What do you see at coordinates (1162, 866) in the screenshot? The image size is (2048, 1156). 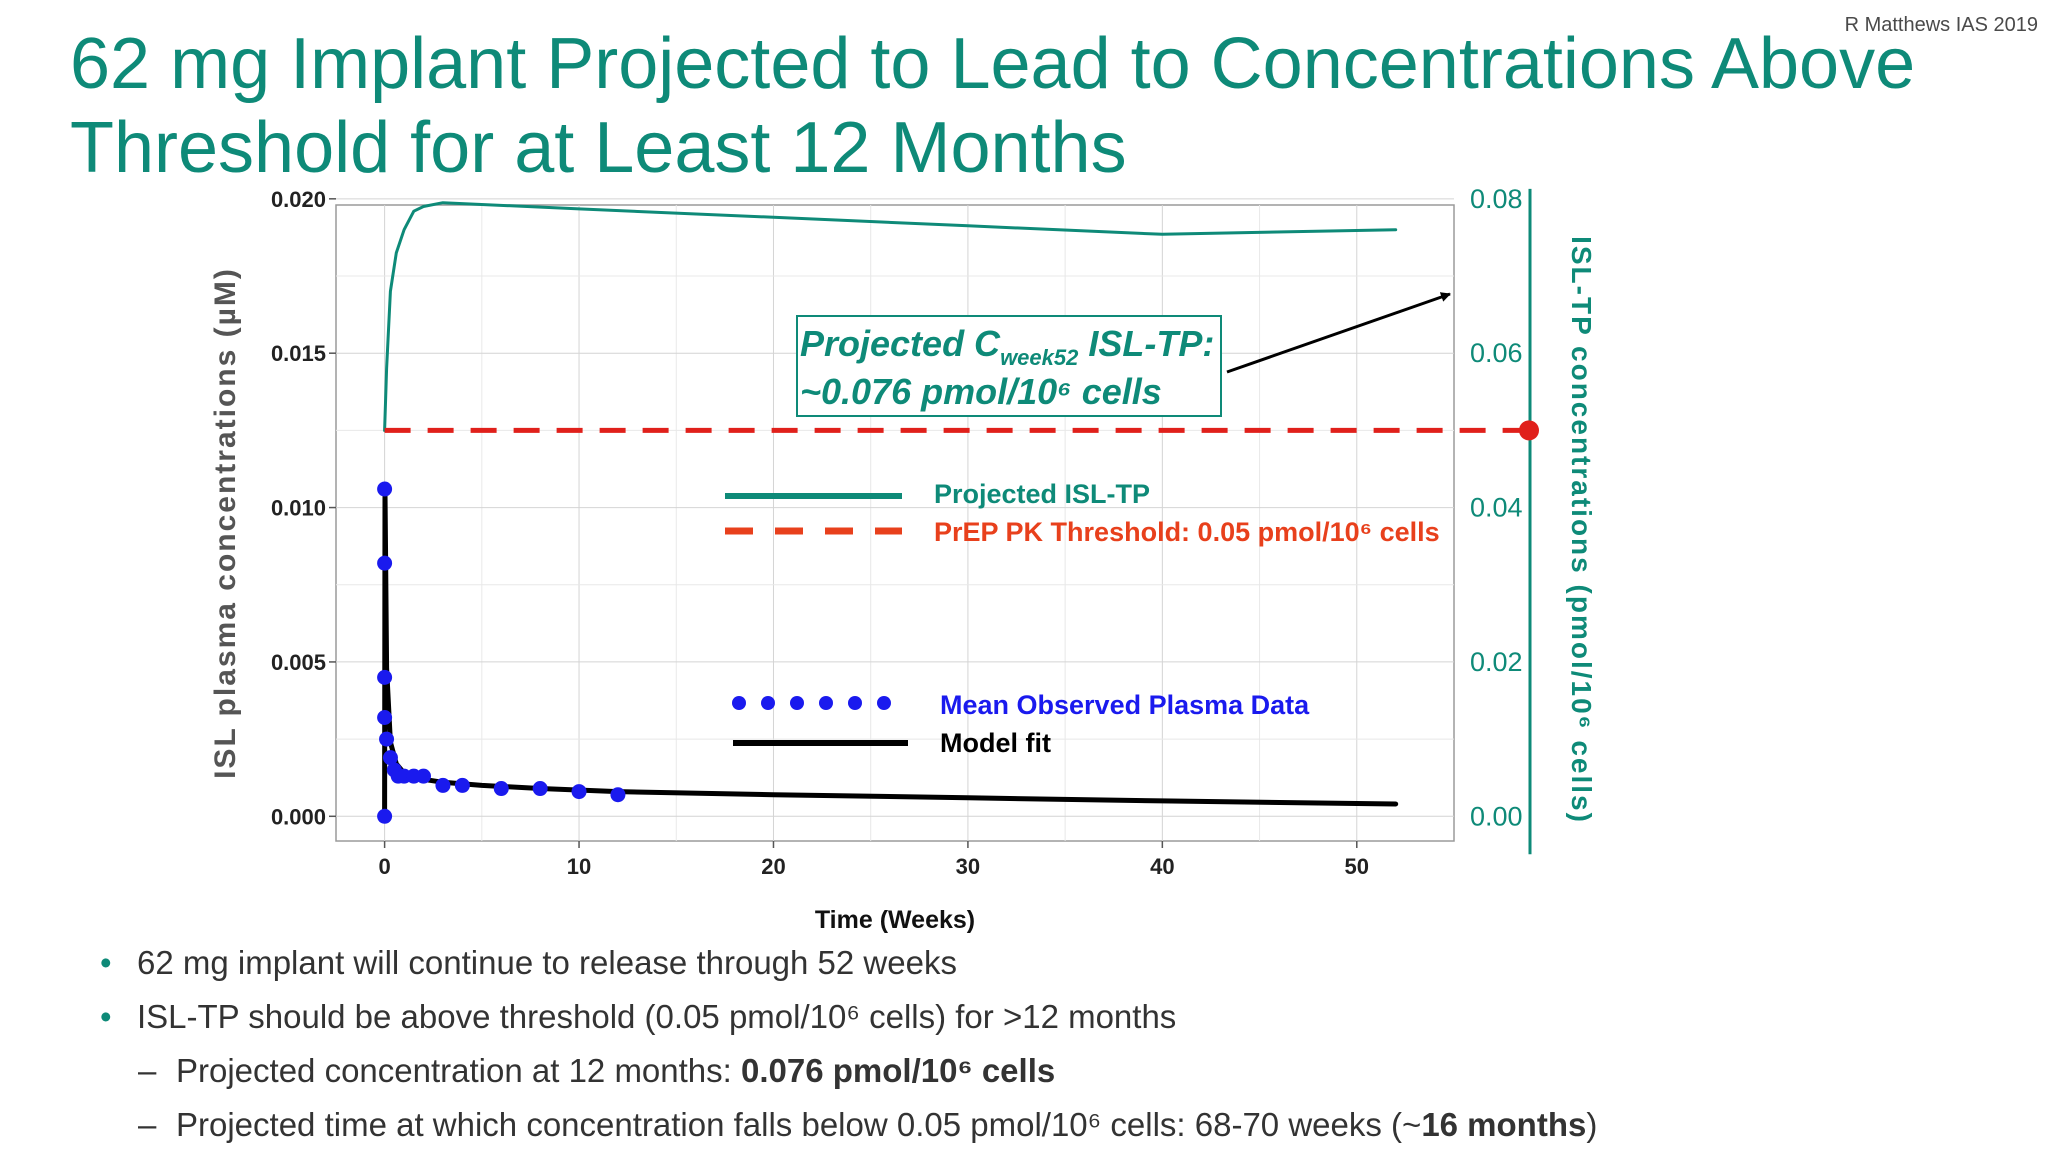 I see `x-tick-label: 40` at bounding box center [1162, 866].